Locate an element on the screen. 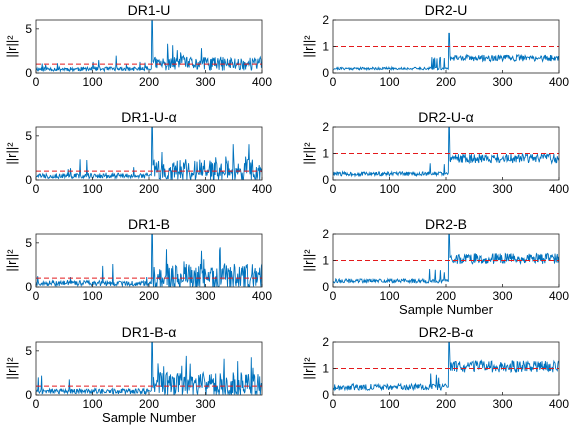 This screenshot has width=581, height=431. subplot-title: DR2-U is located at coordinates (446, 10).